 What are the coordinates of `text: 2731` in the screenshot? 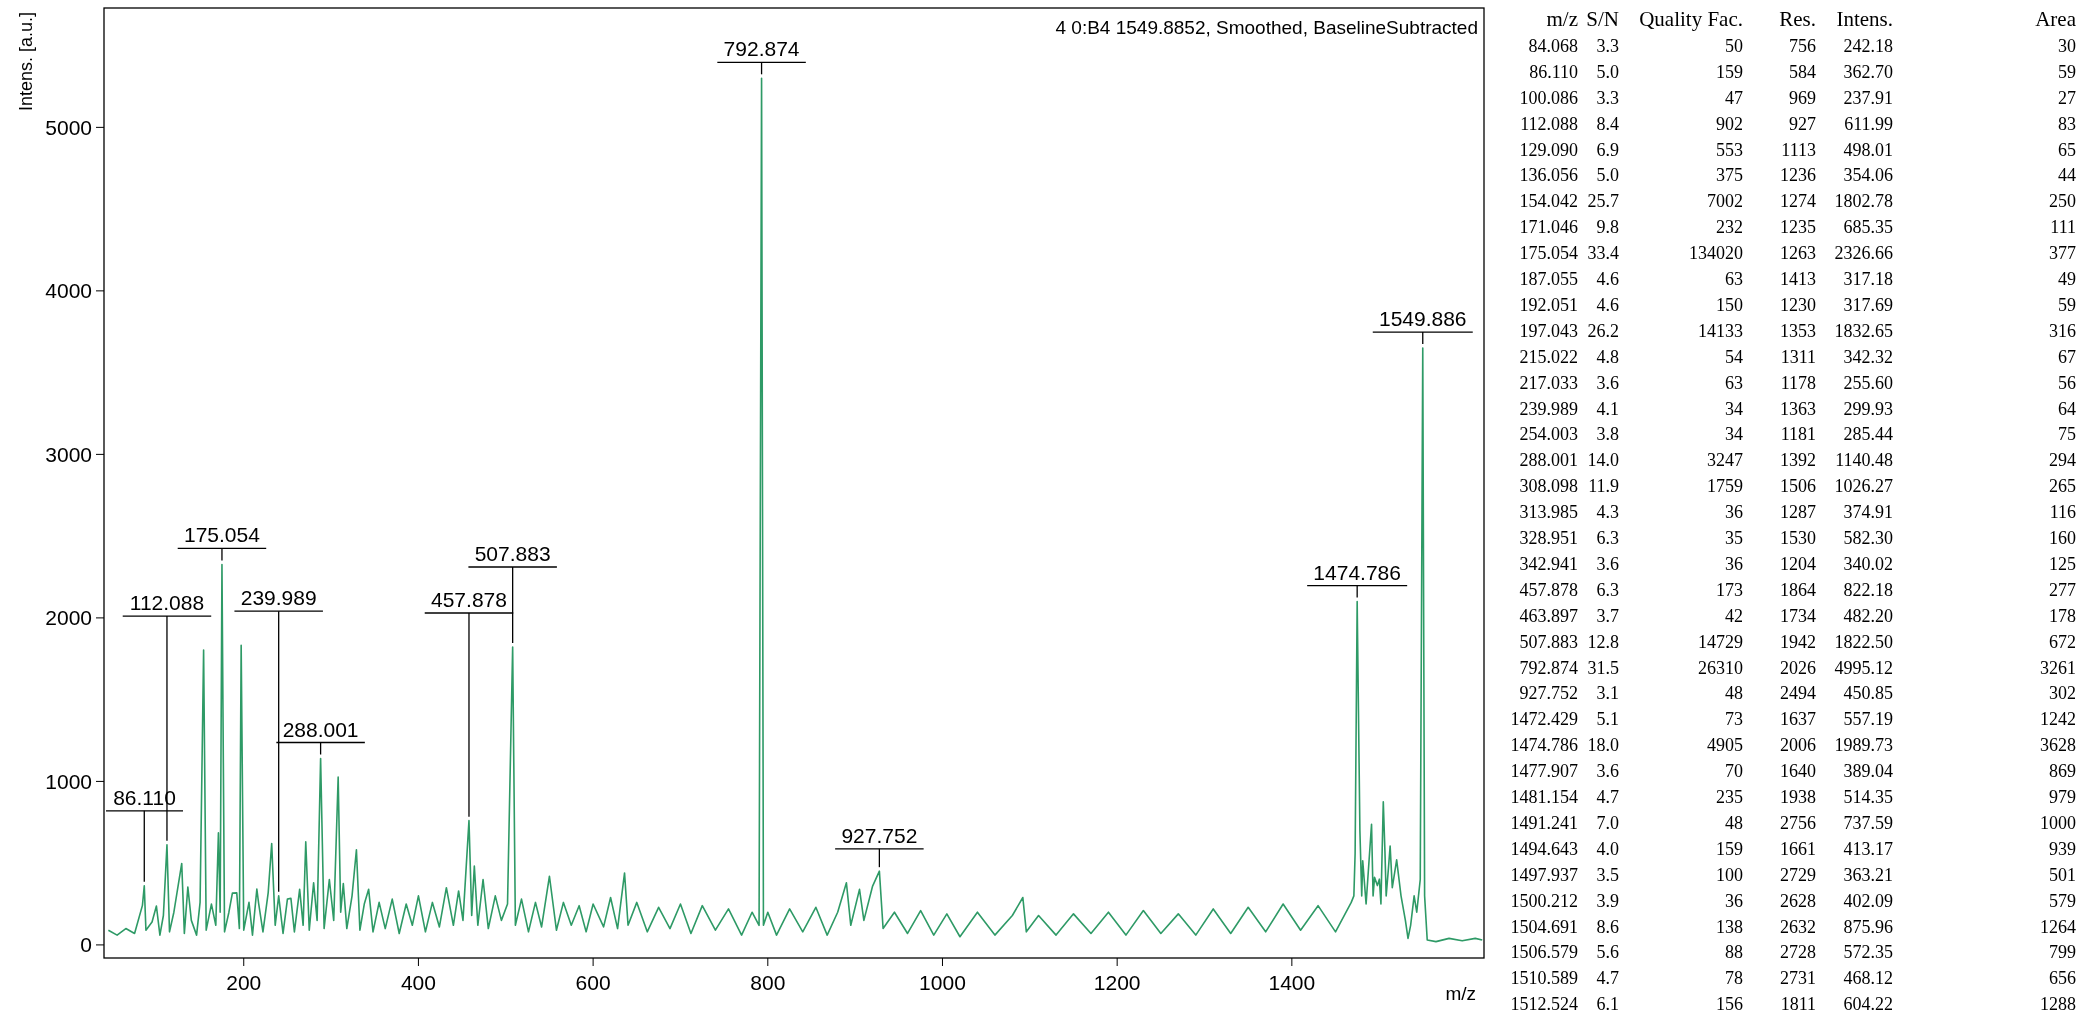 It's located at (1798, 978).